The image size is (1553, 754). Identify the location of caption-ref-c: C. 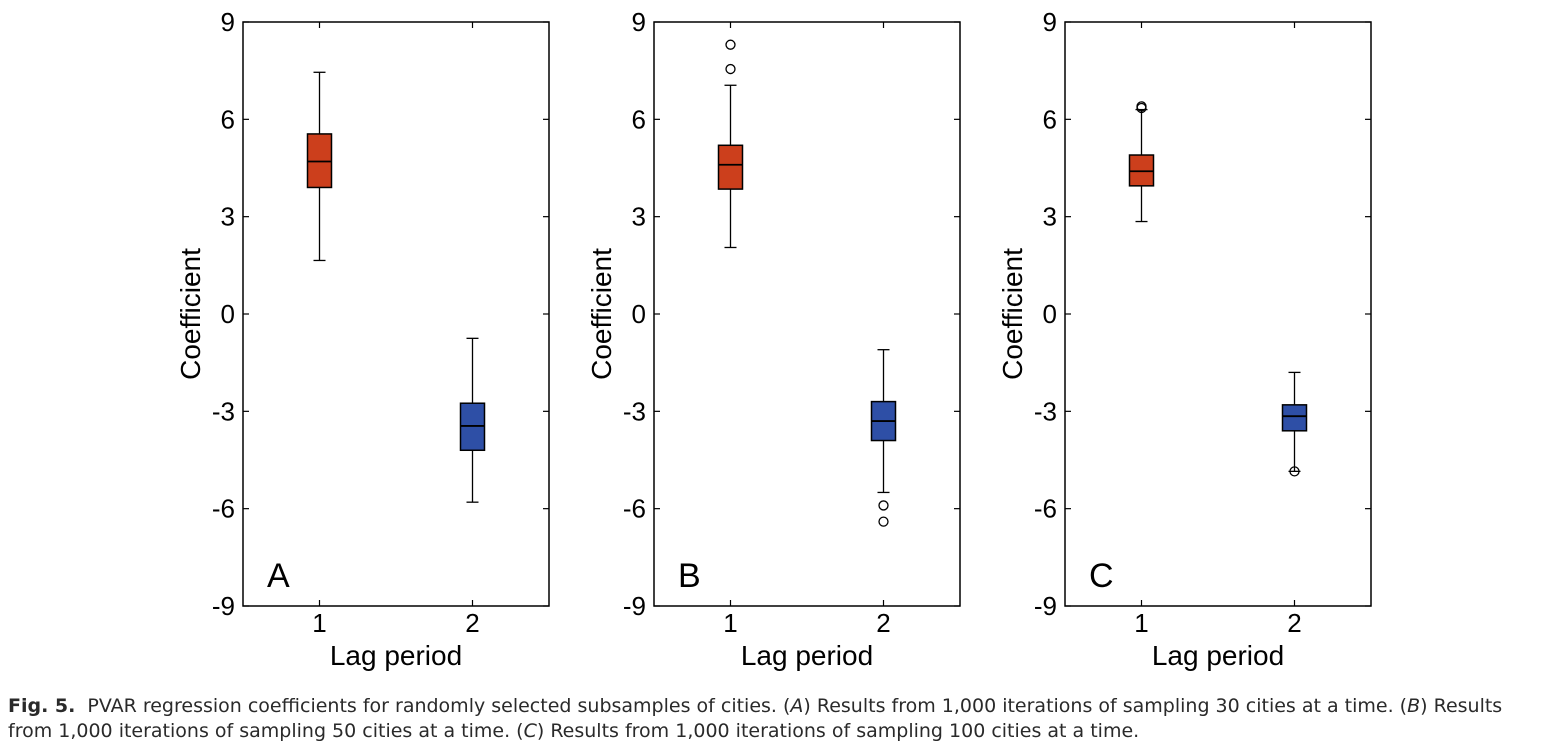
(530, 731).